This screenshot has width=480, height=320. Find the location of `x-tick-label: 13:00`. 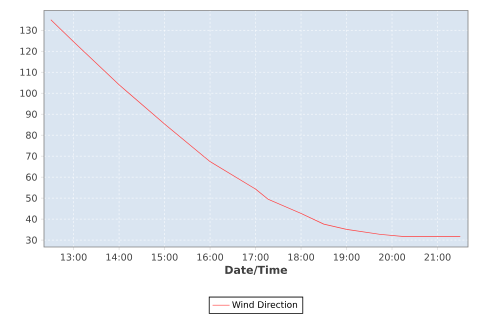

x-tick-label: 13:00 is located at coordinates (73, 257).